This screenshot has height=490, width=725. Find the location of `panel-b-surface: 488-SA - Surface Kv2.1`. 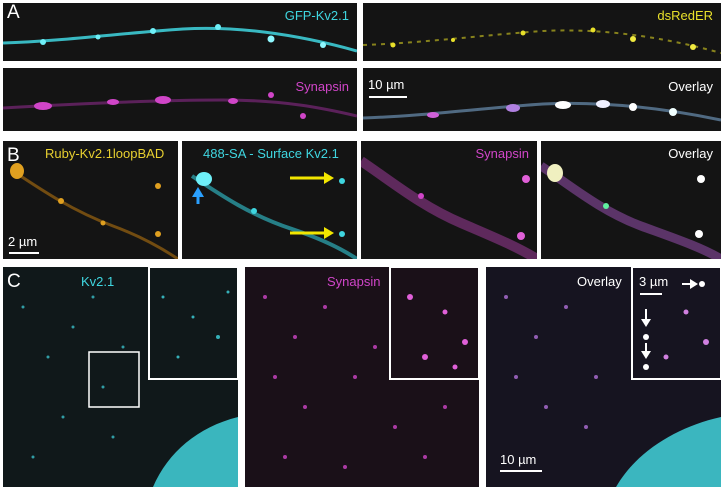

panel-b-surface: 488-SA - Surface Kv2.1 is located at coordinates (269, 200).